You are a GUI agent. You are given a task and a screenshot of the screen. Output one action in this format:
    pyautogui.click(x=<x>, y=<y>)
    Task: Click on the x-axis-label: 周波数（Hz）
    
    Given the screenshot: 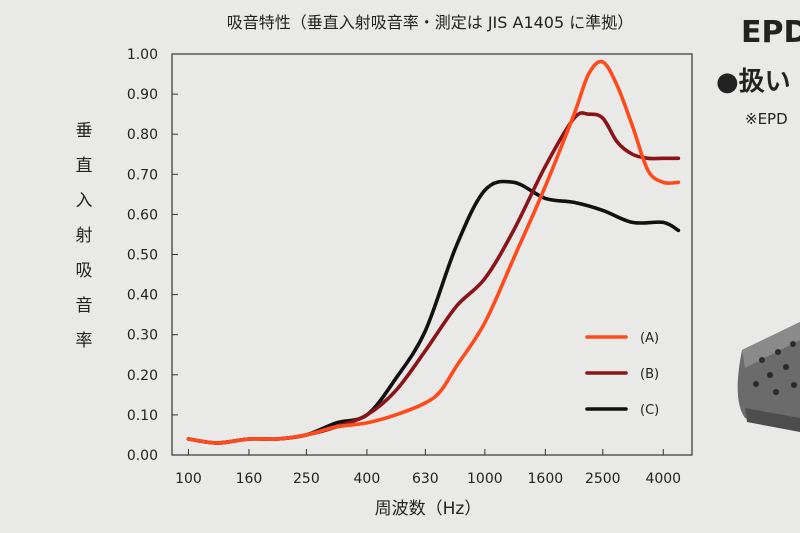 What is the action you would take?
    pyautogui.click(x=428, y=509)
    